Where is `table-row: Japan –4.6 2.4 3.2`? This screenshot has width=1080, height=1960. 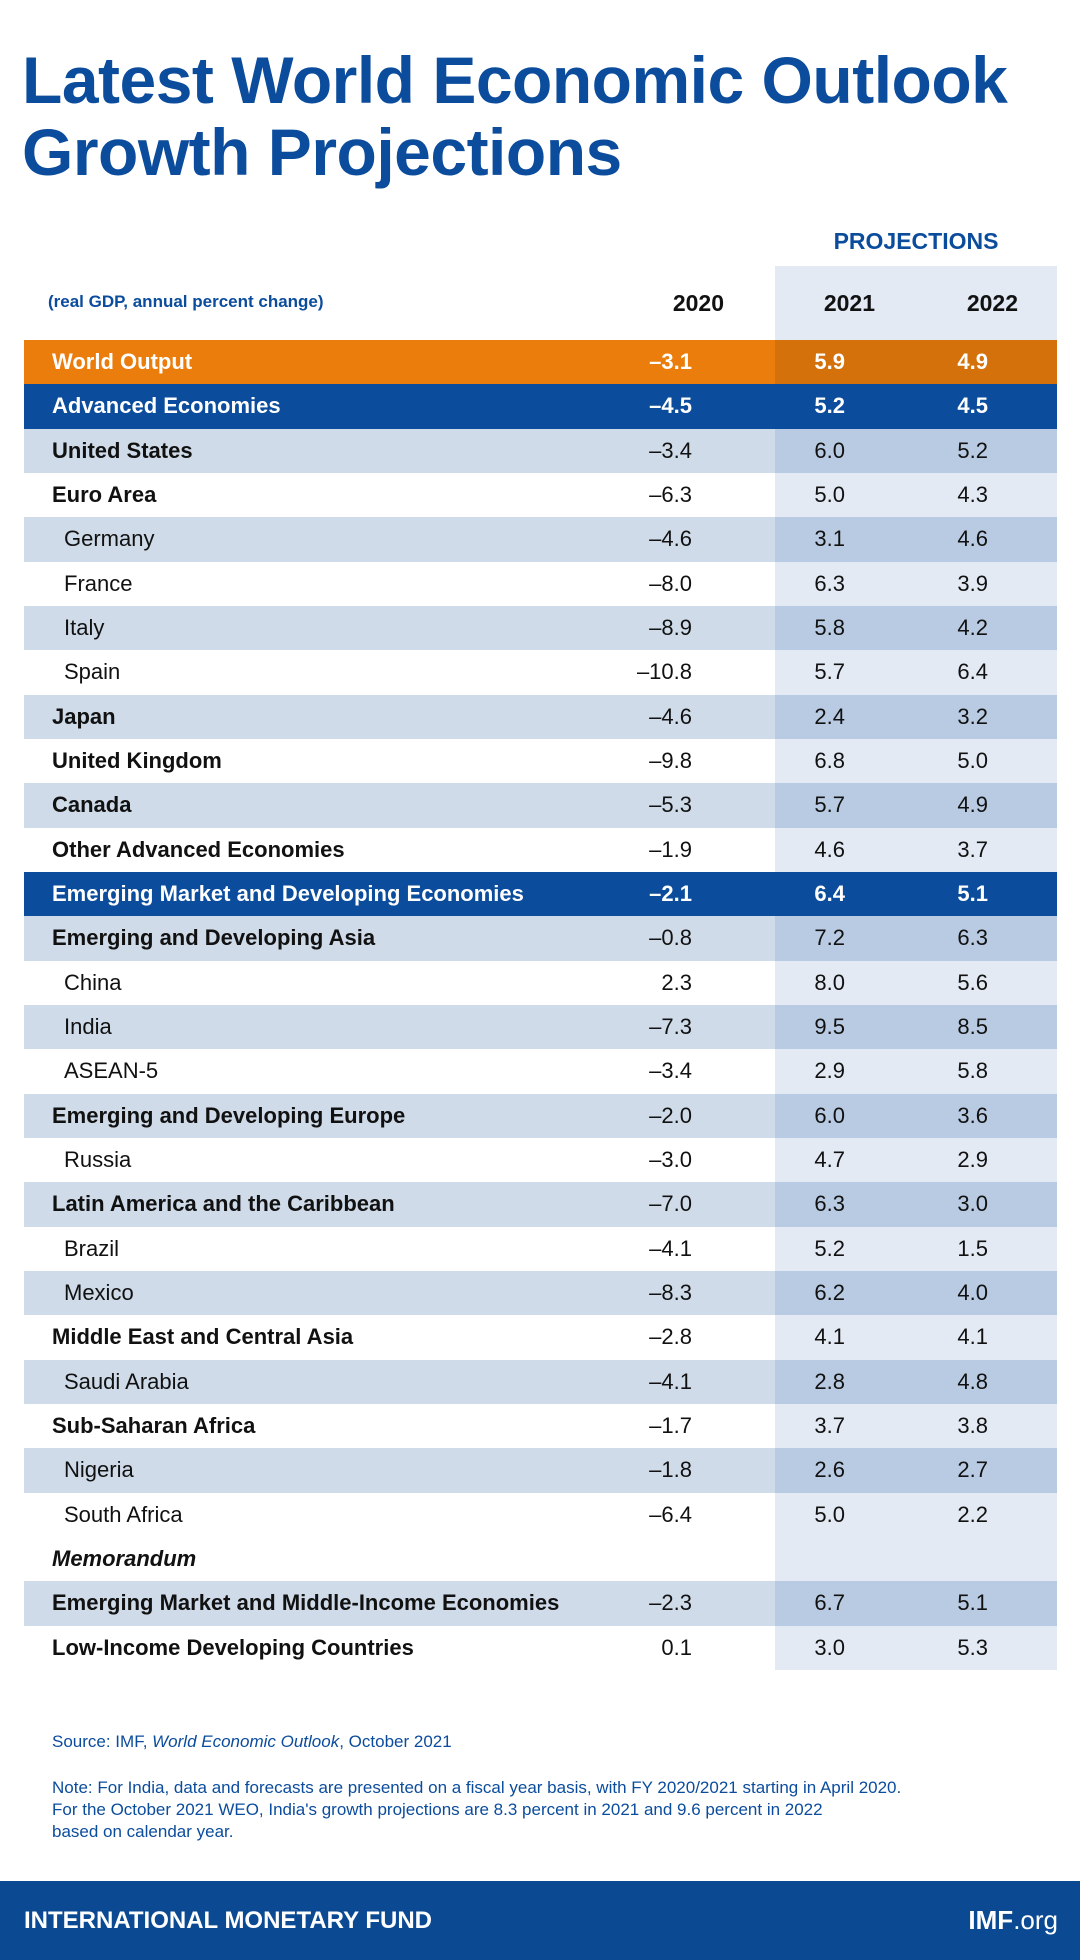
table-row: Japan –4.6 2.4 3.2 is located at coordinates (540, 716).